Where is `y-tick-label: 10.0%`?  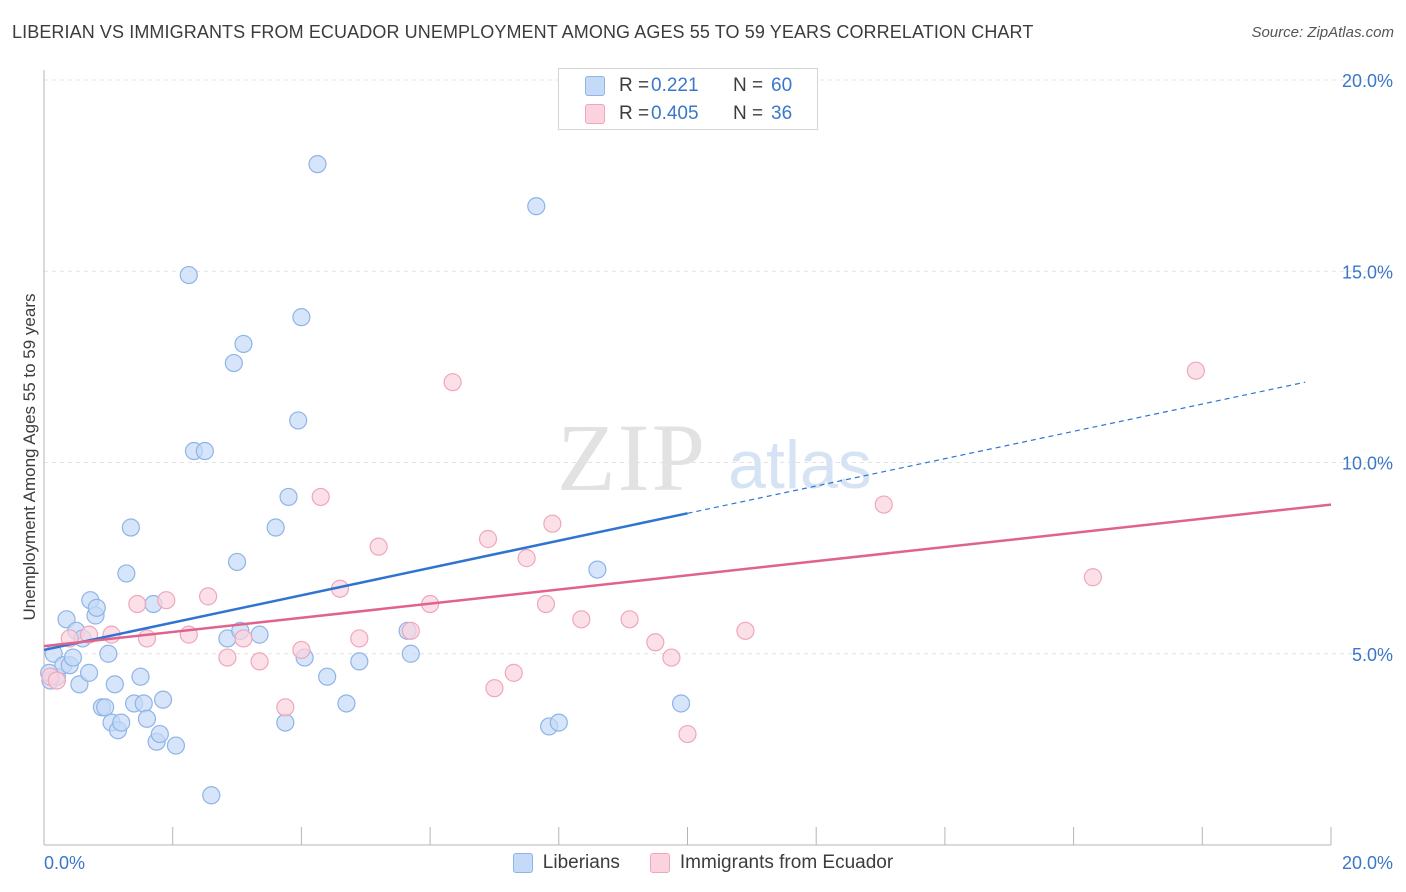 y-tick-label: 10.0% is located at coordinates (1367, 464).